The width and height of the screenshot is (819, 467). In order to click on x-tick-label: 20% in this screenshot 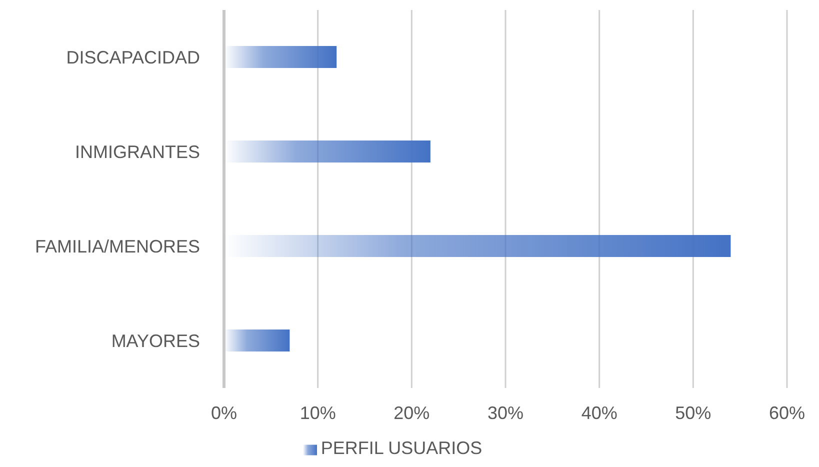, I will do `click(412, 412)`.